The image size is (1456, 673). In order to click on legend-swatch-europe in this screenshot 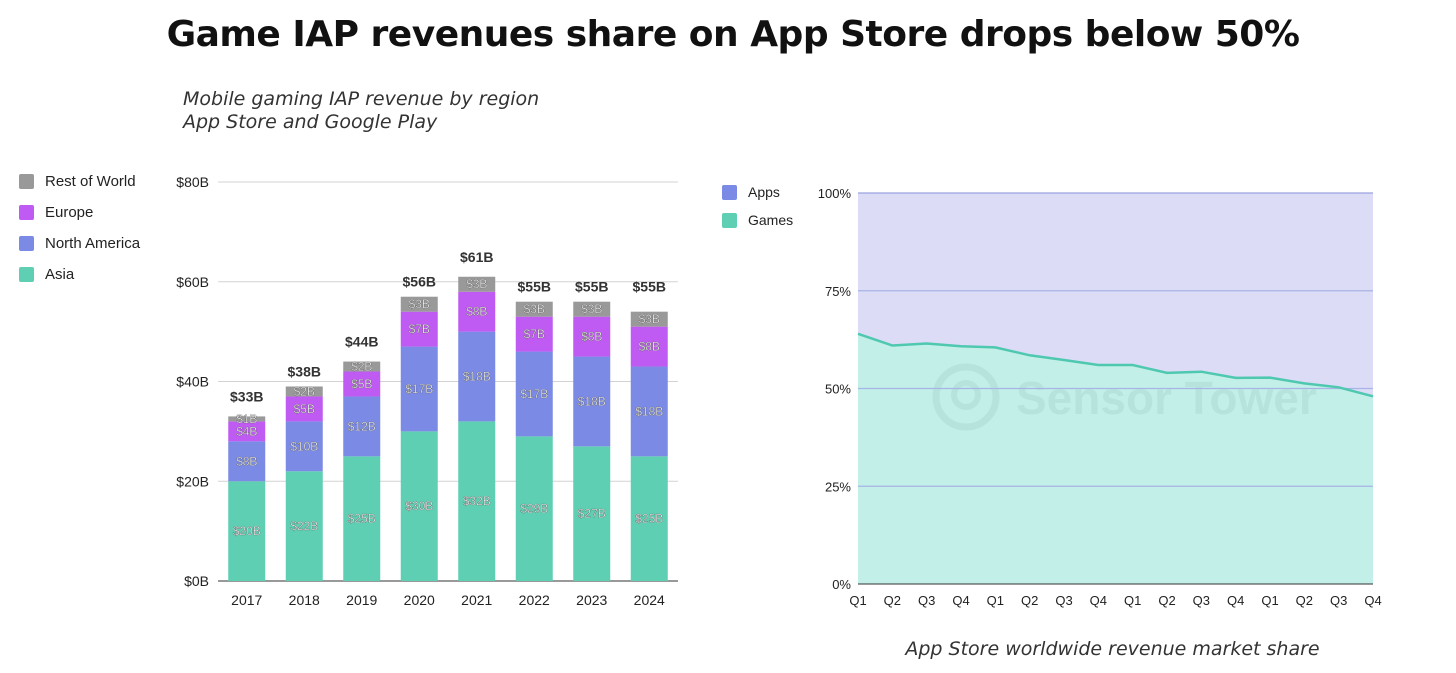, I will do `click(26, 212)`.